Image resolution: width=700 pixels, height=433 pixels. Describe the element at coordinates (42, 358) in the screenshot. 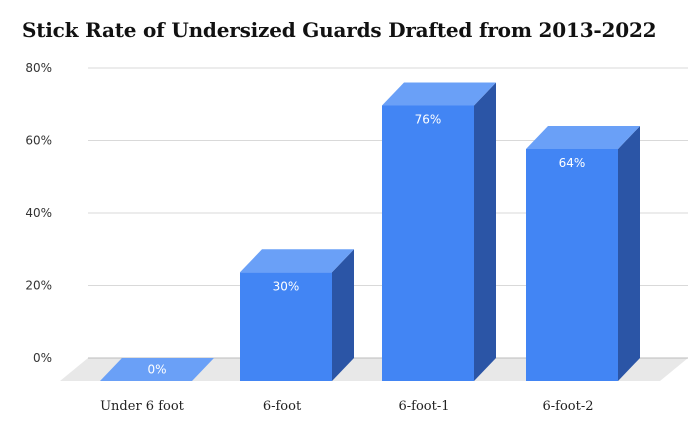

I see `y-tick-label-0: 0%` at that location.